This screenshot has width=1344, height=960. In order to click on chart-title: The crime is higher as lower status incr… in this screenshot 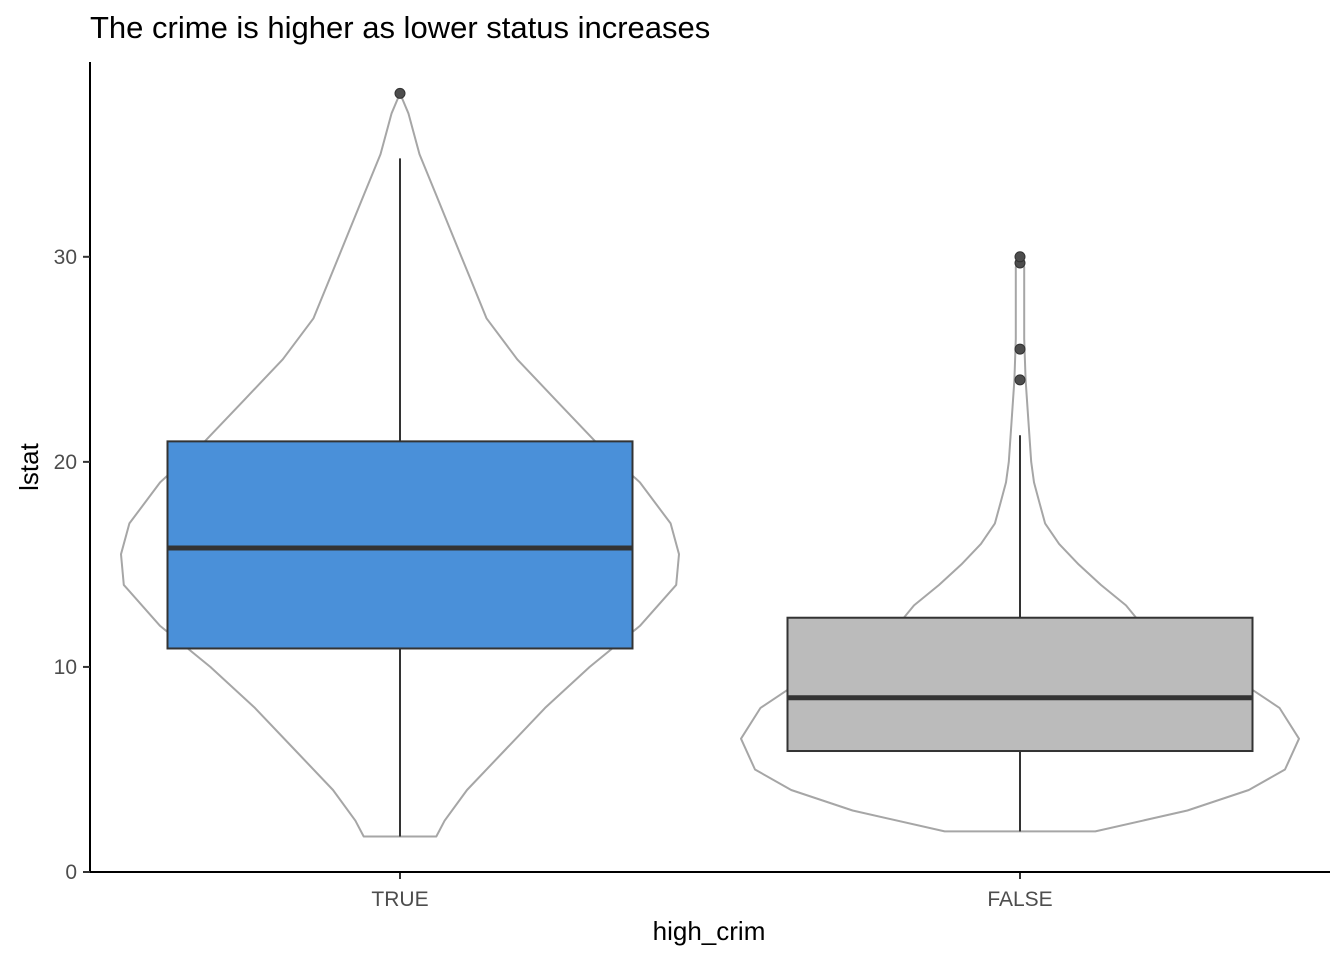, I will do `click(400, 27)`.